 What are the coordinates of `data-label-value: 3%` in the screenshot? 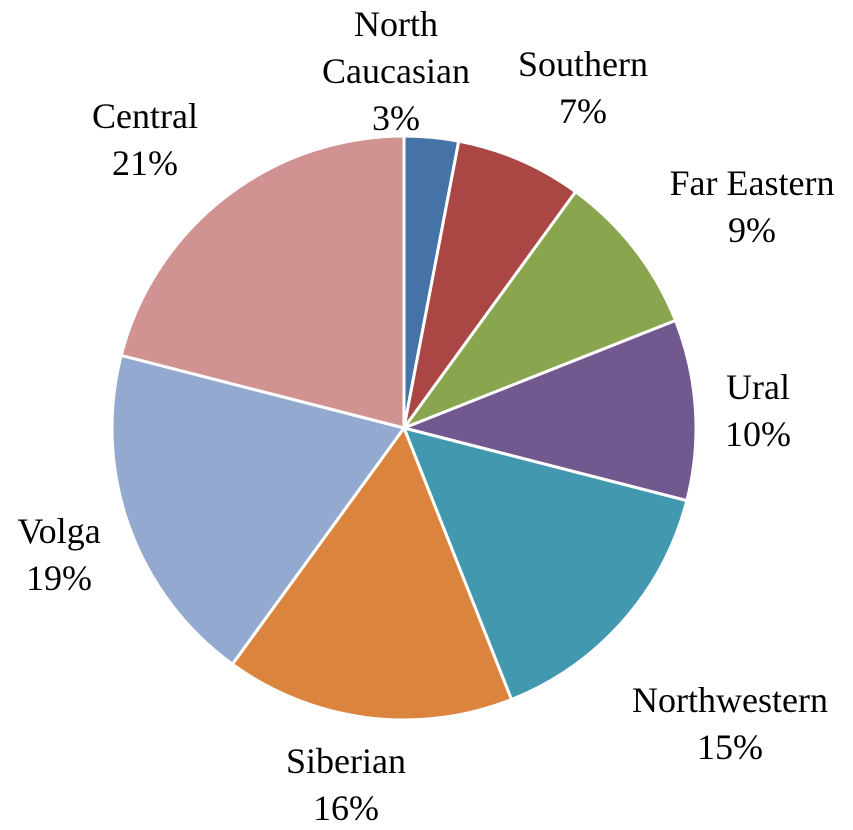 It's located at (396, 118).